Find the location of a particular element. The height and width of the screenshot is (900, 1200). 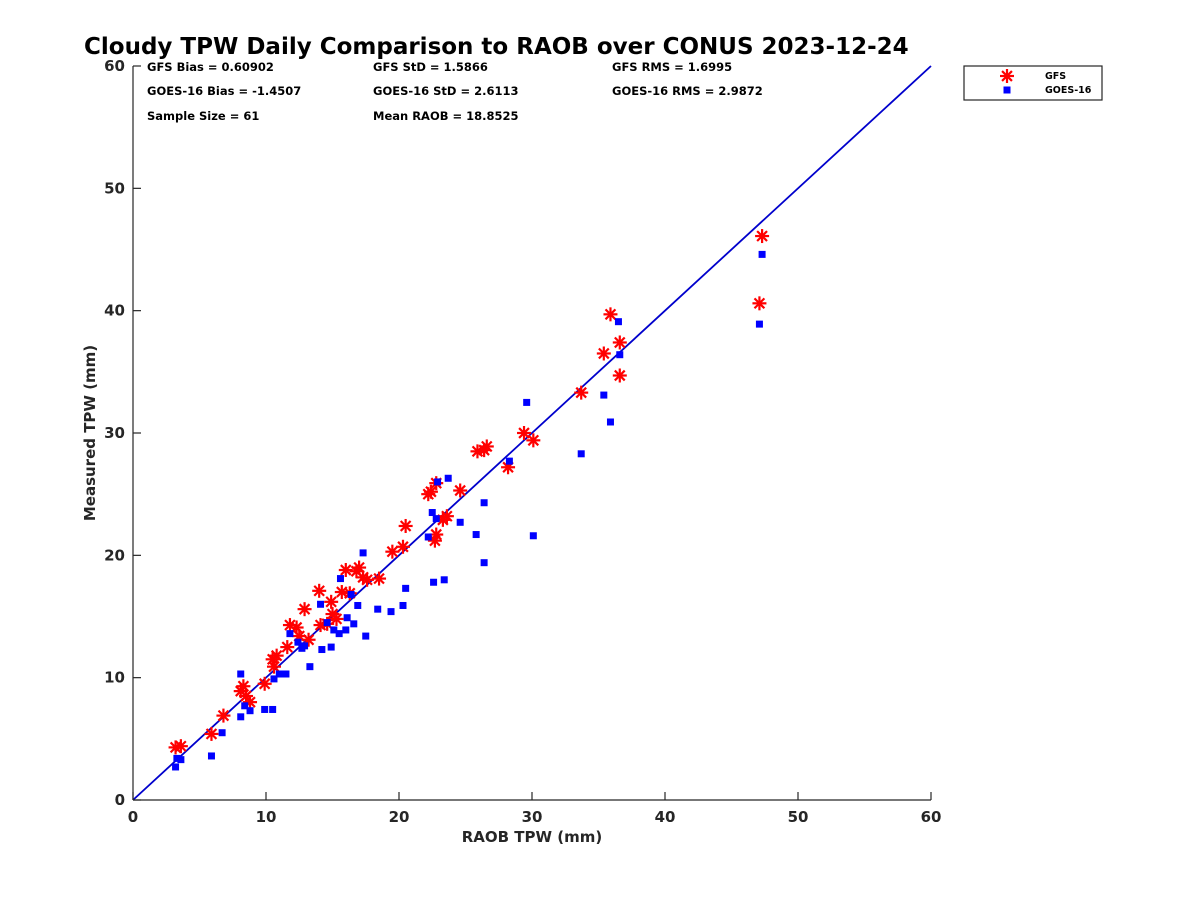

y-tick-label: 40 is located at coordinates (114, 311).